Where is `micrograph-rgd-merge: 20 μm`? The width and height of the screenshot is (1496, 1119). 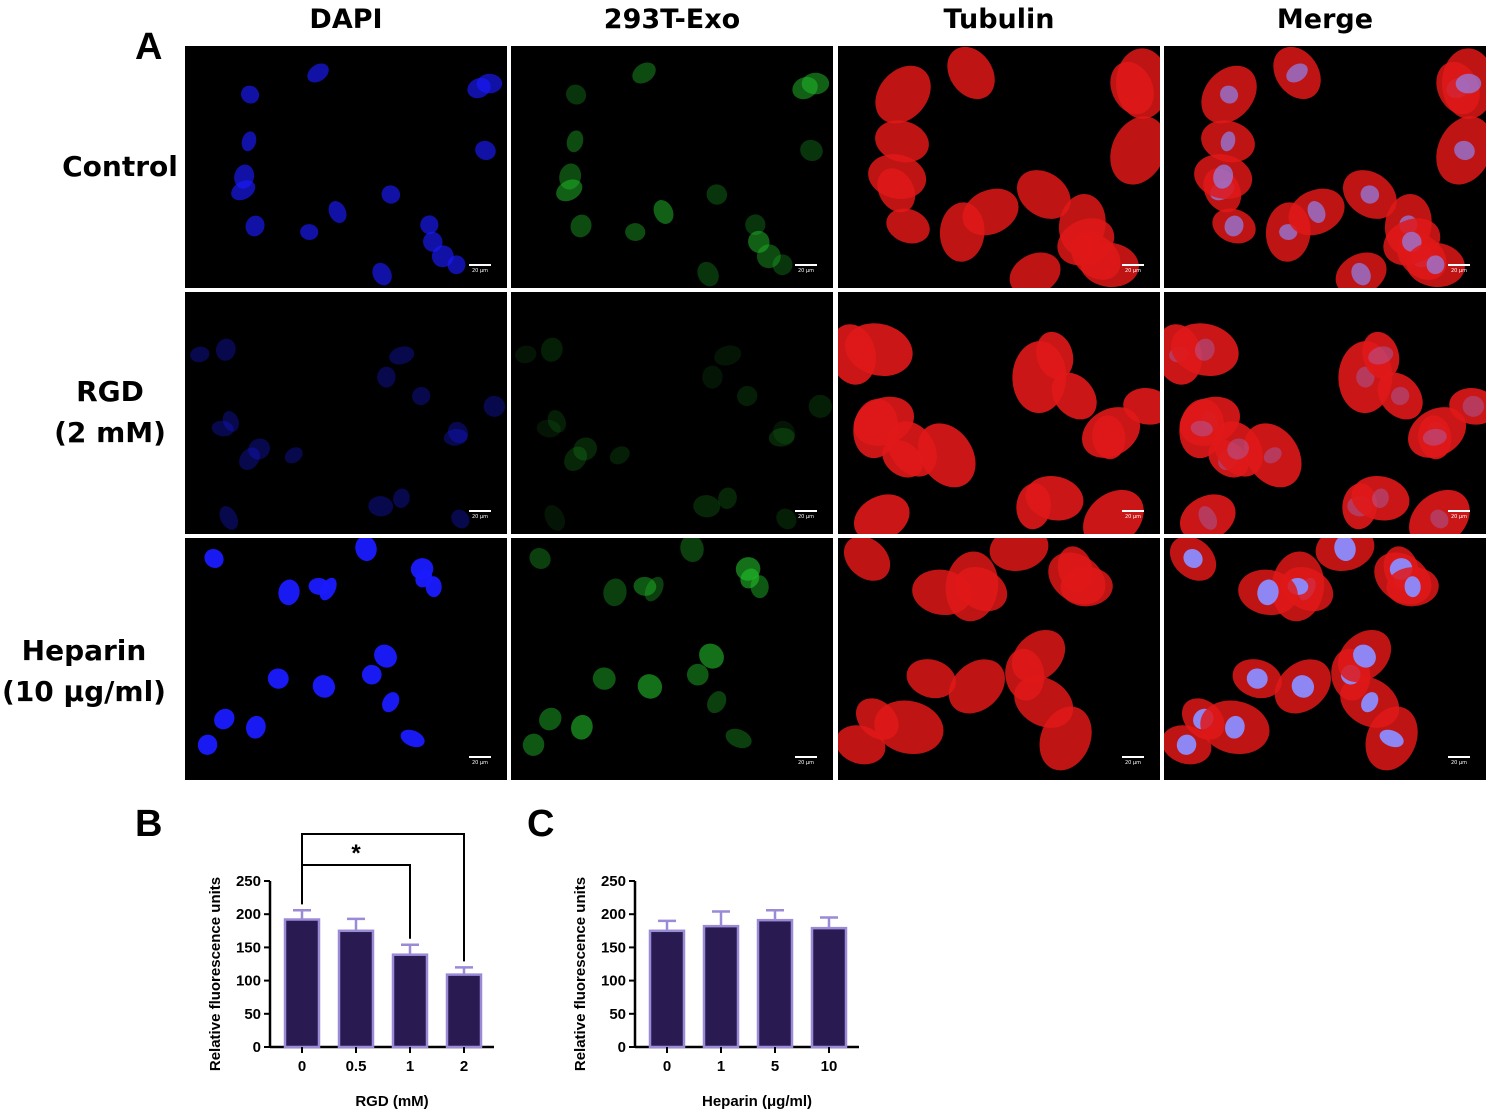 micrograph-rgd-merge: 20 μm is located at coordinates (1325, 413).